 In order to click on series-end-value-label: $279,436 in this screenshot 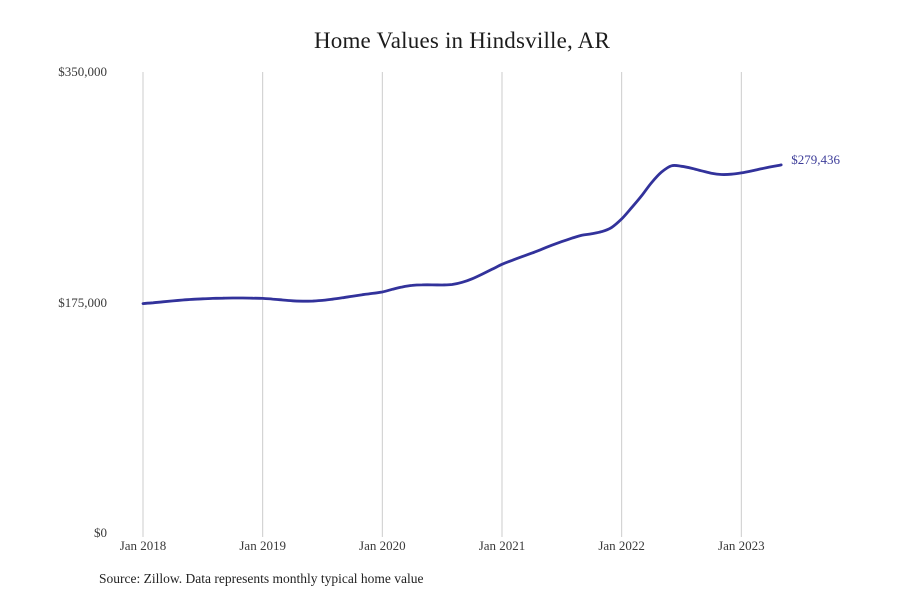, I will do `click(815, 159)`.